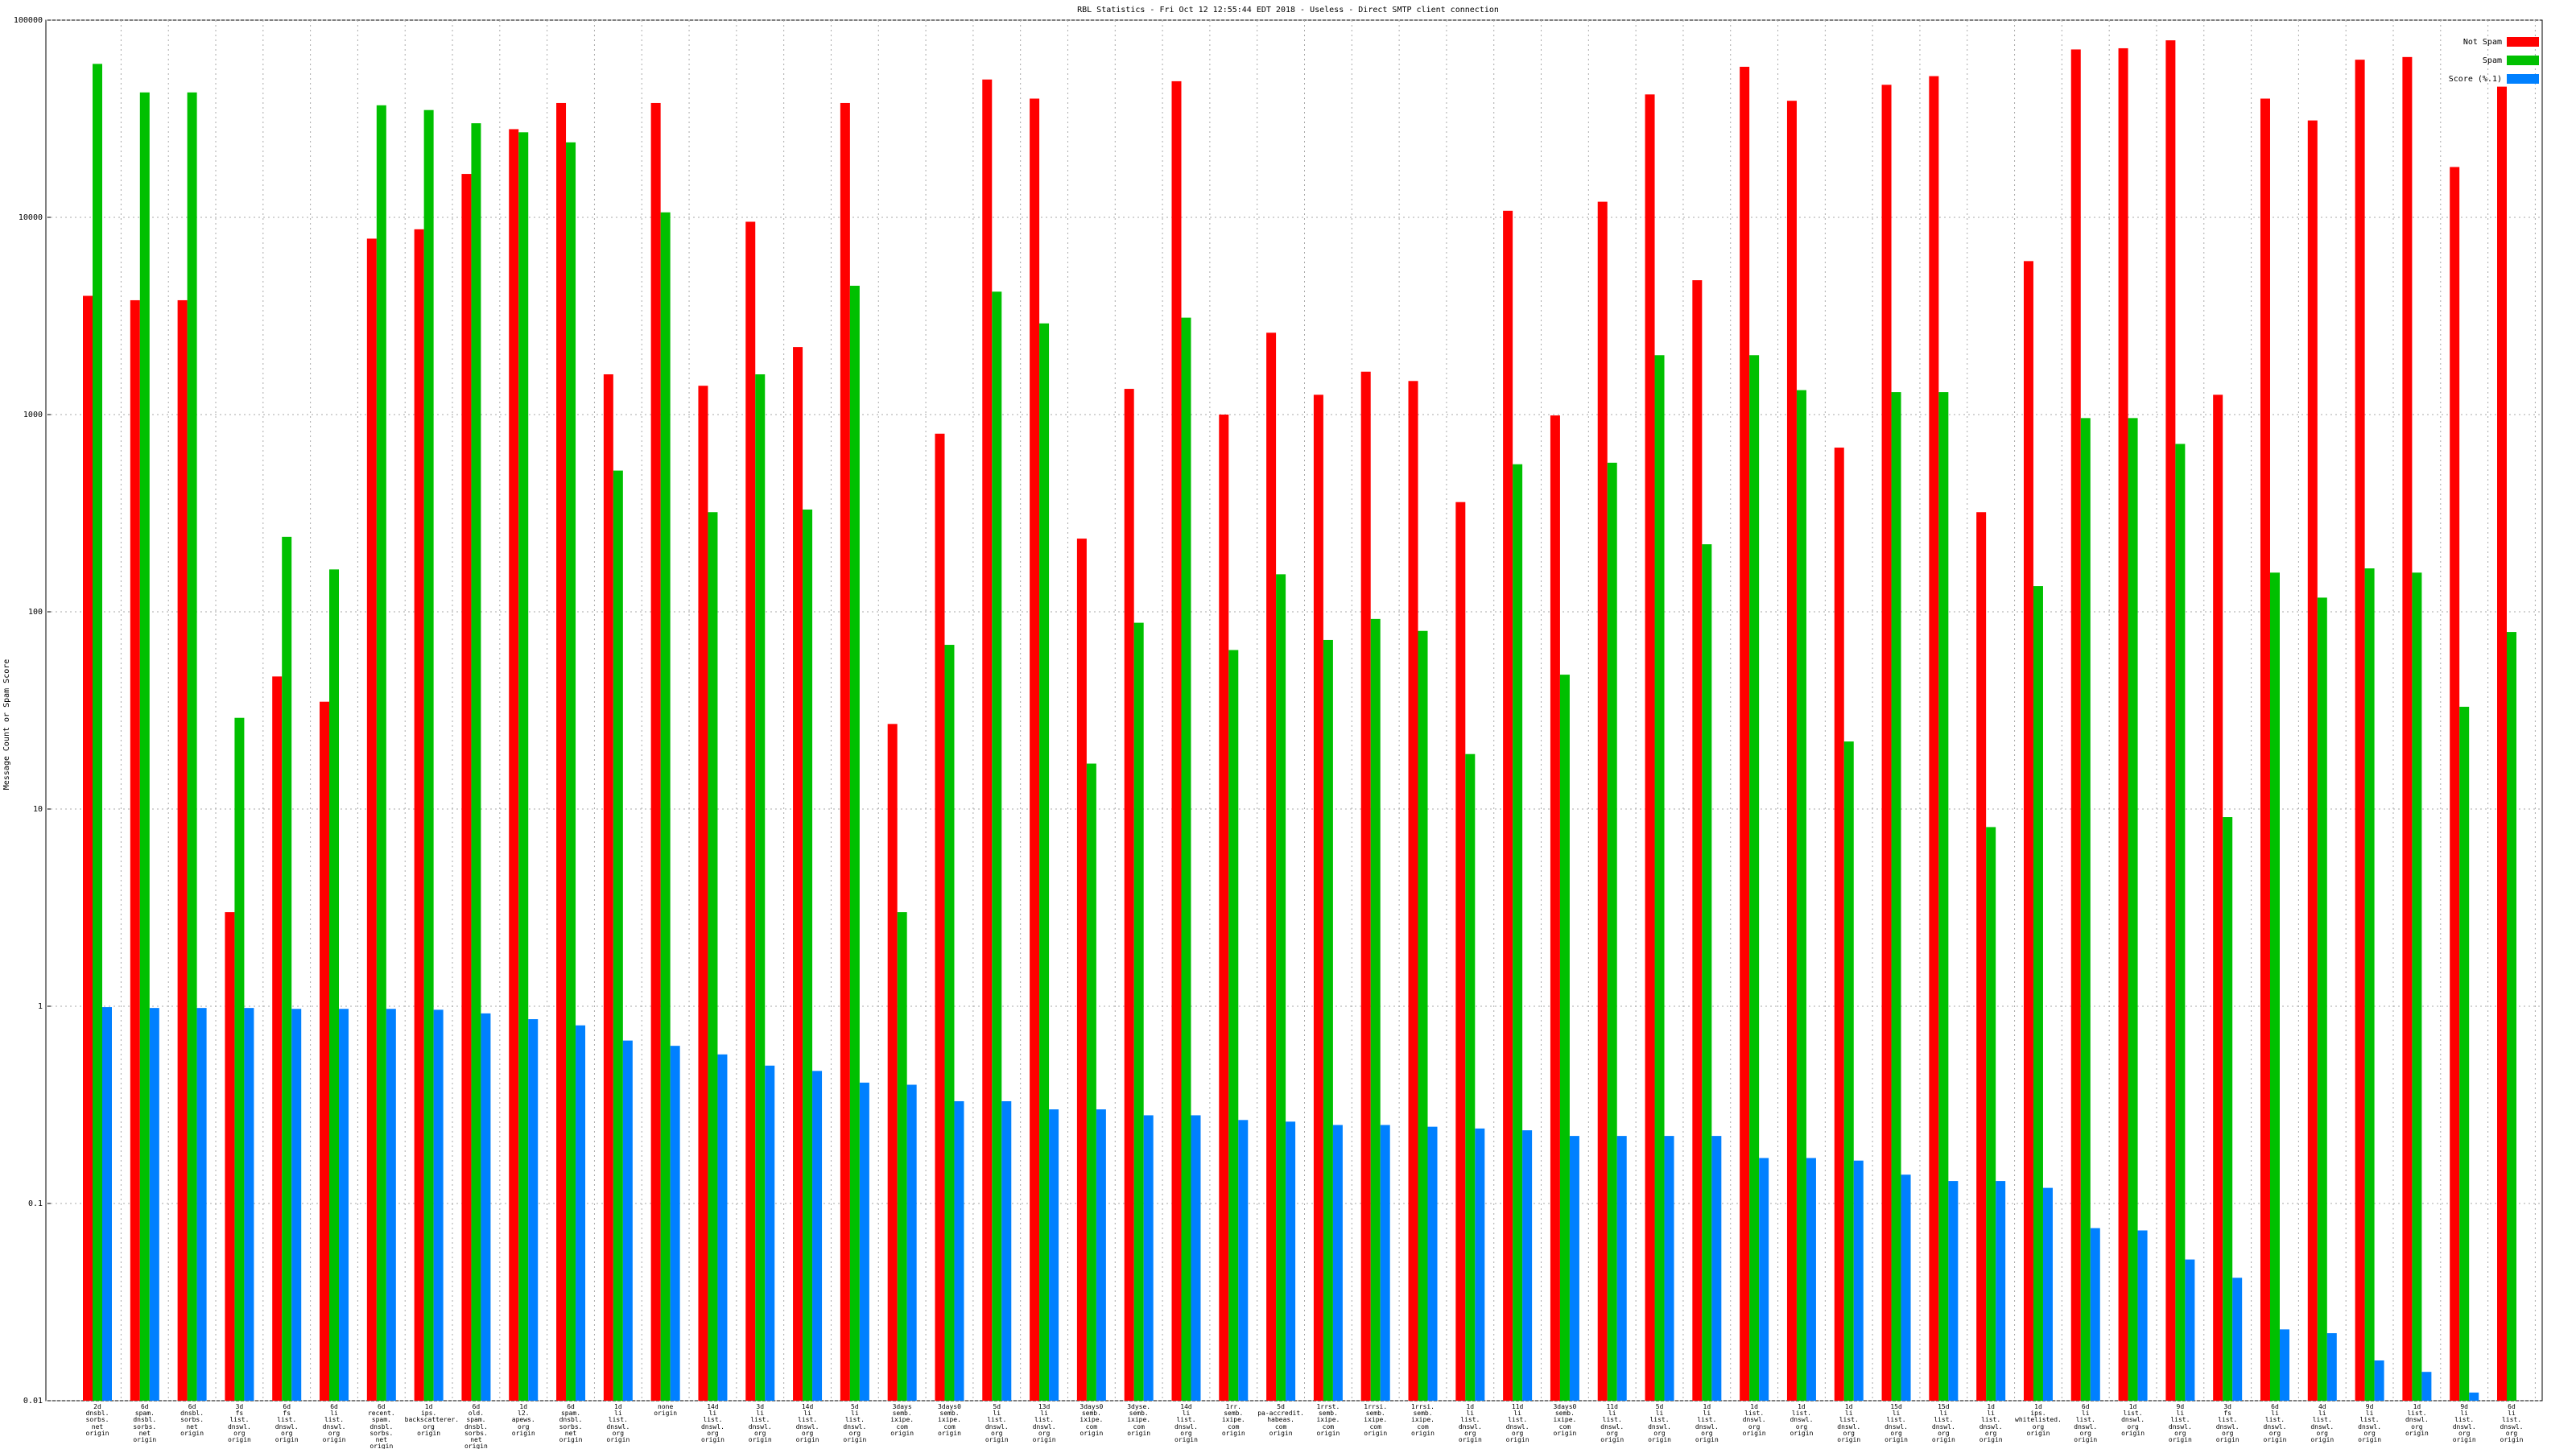 The height and width of the screenshot is (1449, 2576). Describe the element at coordinates (1280, 1420) in the screenshot. I see `x-tick-label: 5d pa-accredit. habeas. com origin` at that location.